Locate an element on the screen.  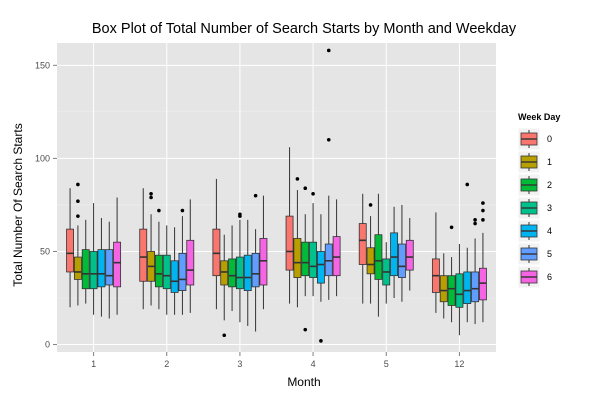
x-tick-label: 12 is located at coordinates (459, 364).